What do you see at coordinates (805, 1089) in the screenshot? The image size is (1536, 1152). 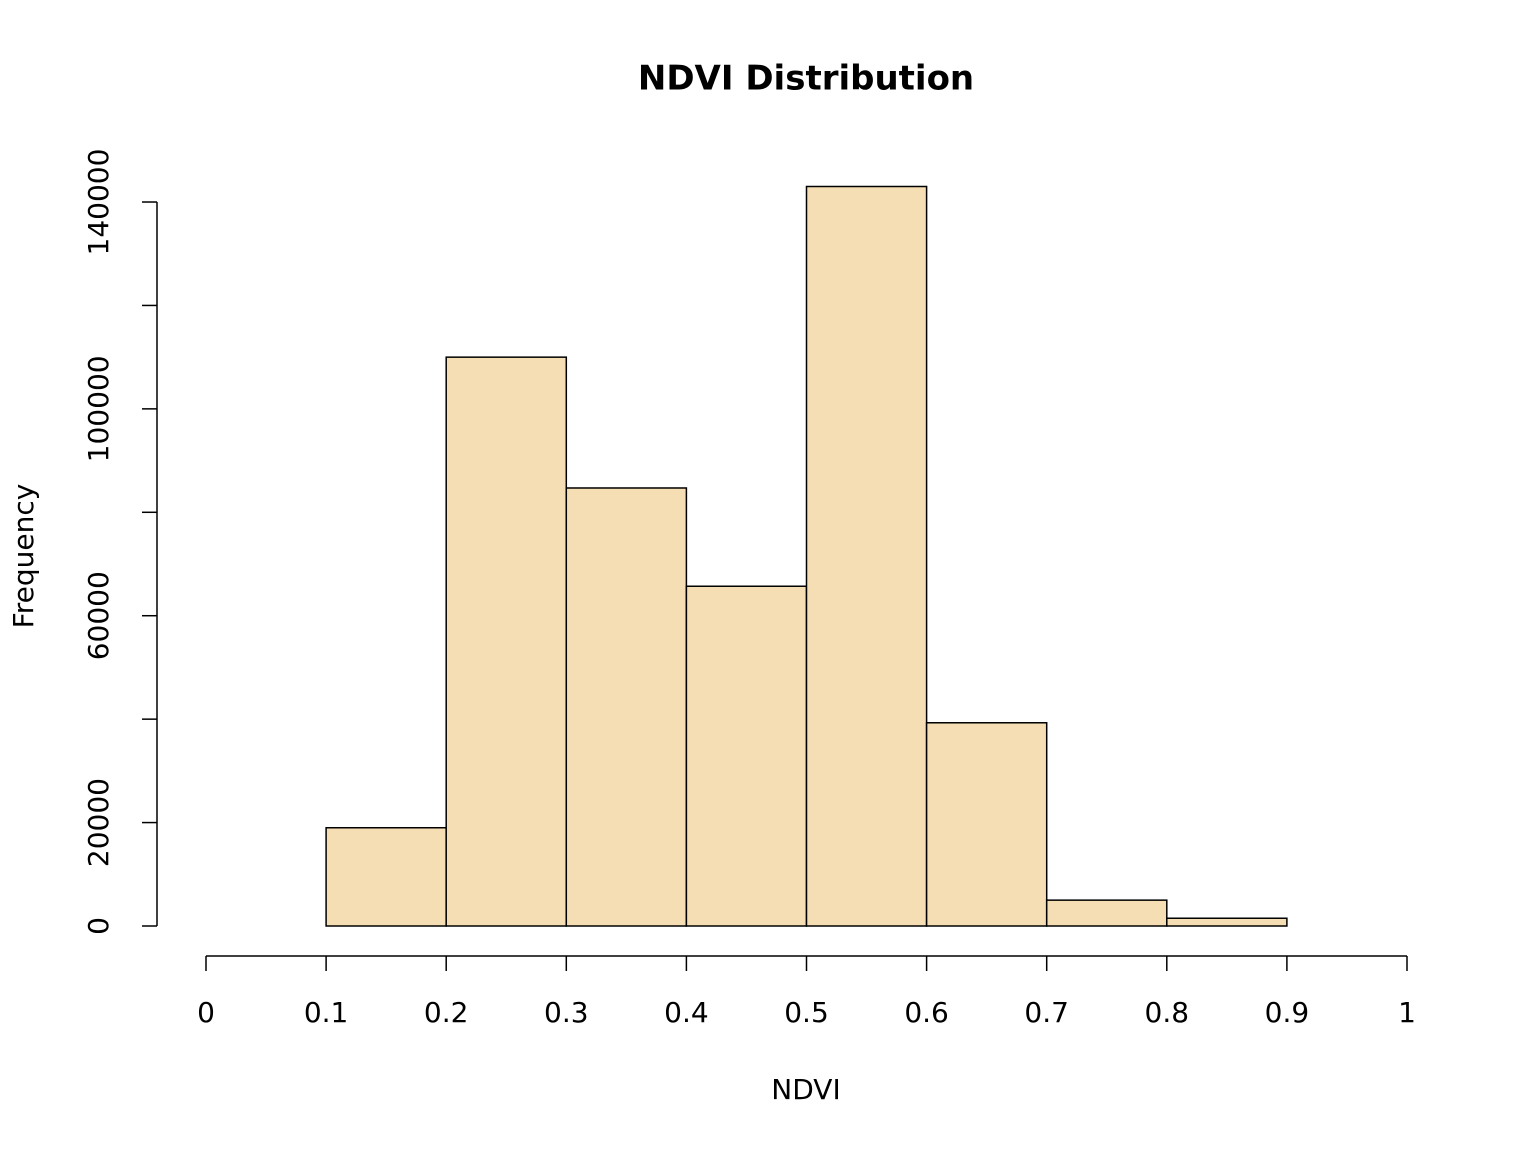 I see `x-axis-label: NDVI` at bounding box center [805, 1089].